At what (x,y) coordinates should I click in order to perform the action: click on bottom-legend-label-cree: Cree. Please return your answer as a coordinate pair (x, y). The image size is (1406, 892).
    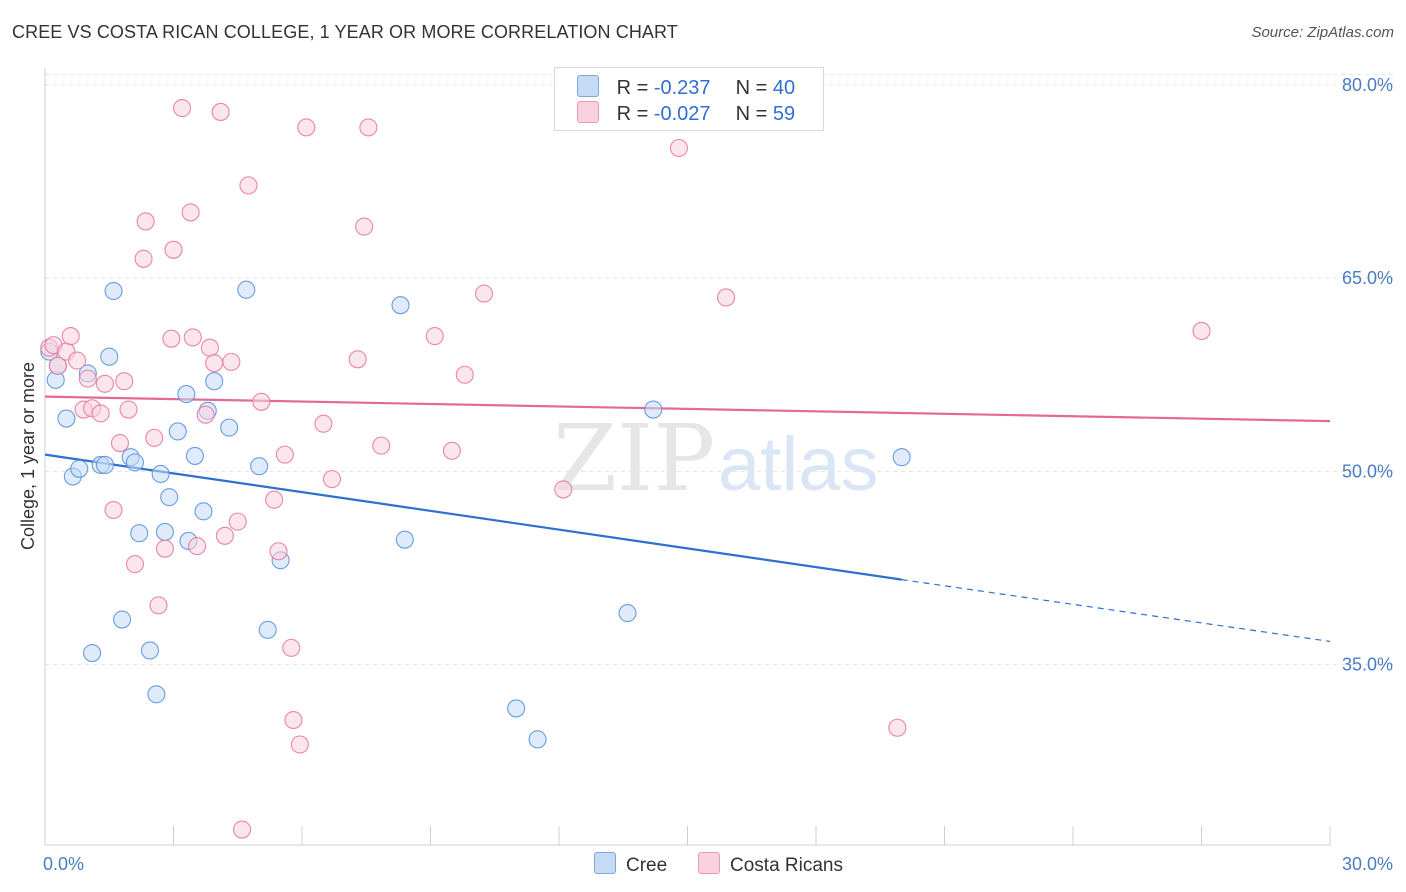
    Looking at the image, I should click on (647, 865).